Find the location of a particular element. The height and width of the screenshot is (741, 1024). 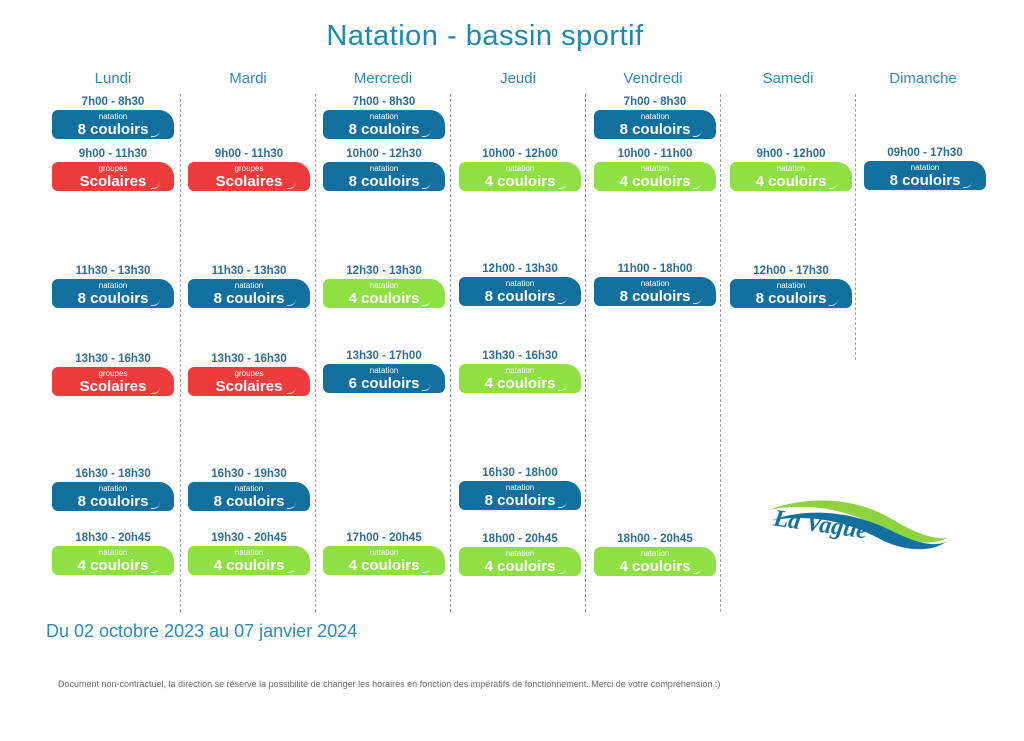

slot-time: 9h00 - 11h30 is located at coordinates (113, 154).